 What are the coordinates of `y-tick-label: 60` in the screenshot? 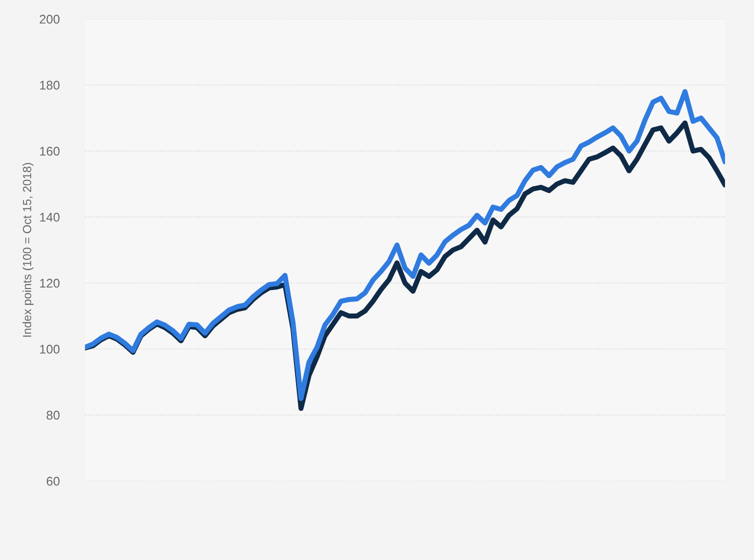 It's located at (53, 481).